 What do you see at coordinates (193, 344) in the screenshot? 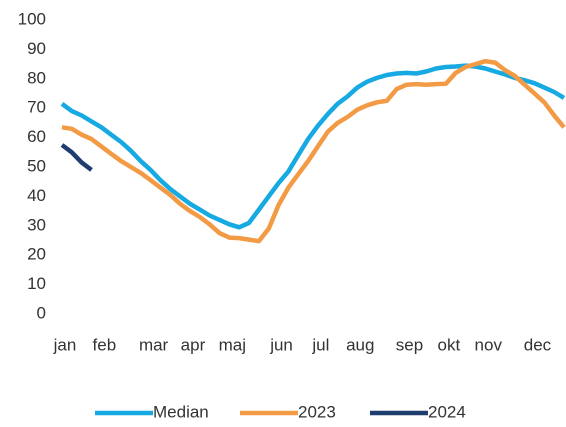
I see `x-tick-label: apr` at bounding box center [193, 344].